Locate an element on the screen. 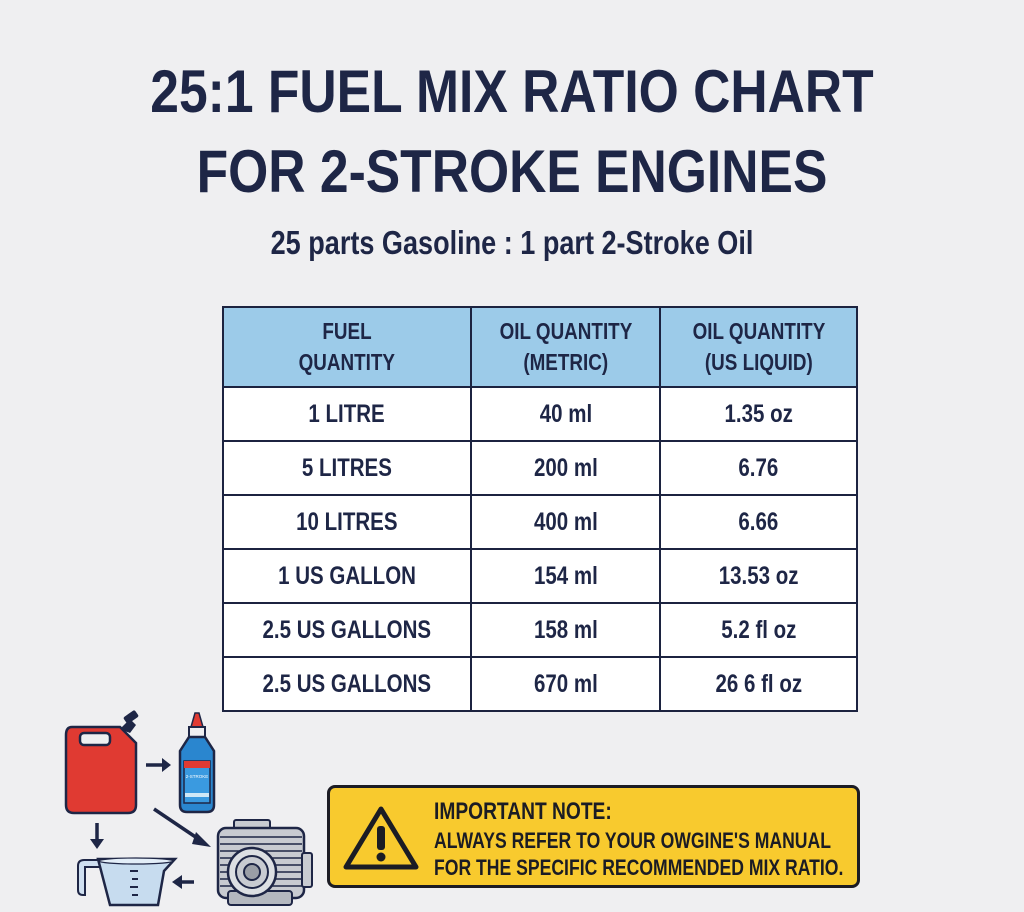  cell-oil-us: 5.2 fl oz is located at coordinates (758, 630).